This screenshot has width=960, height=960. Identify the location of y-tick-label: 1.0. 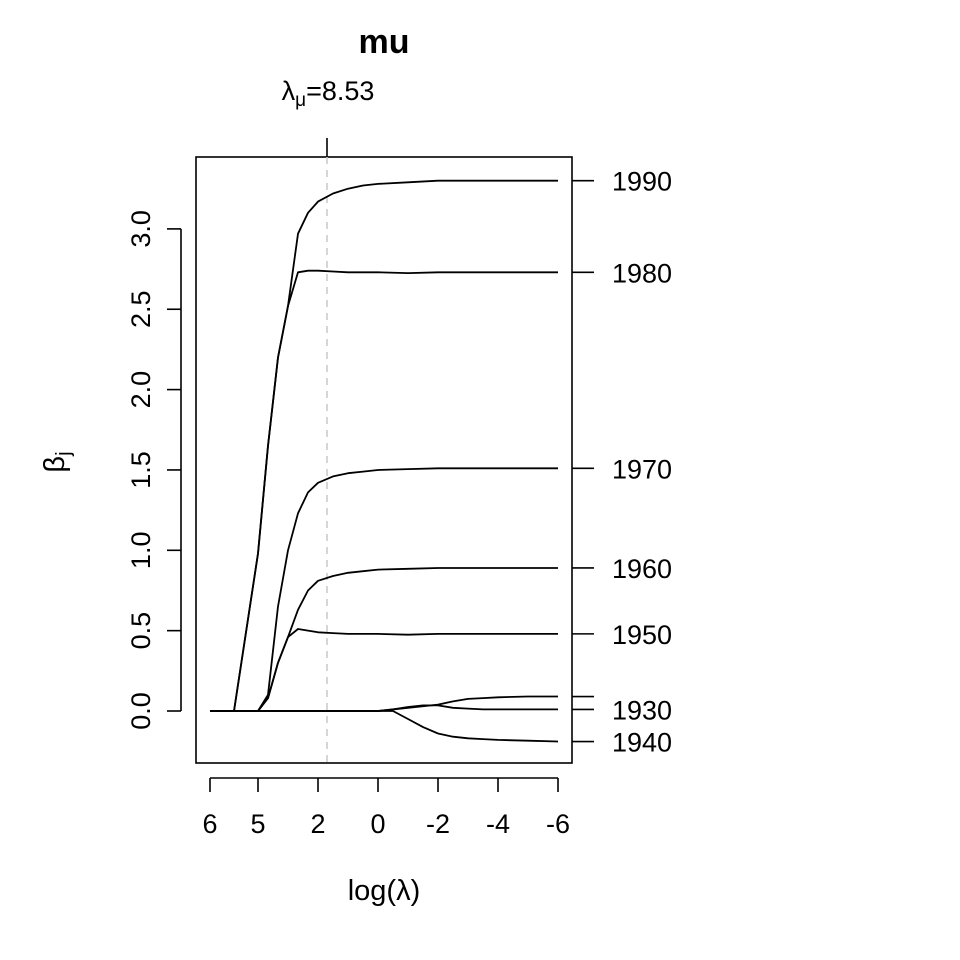
(141, 551).